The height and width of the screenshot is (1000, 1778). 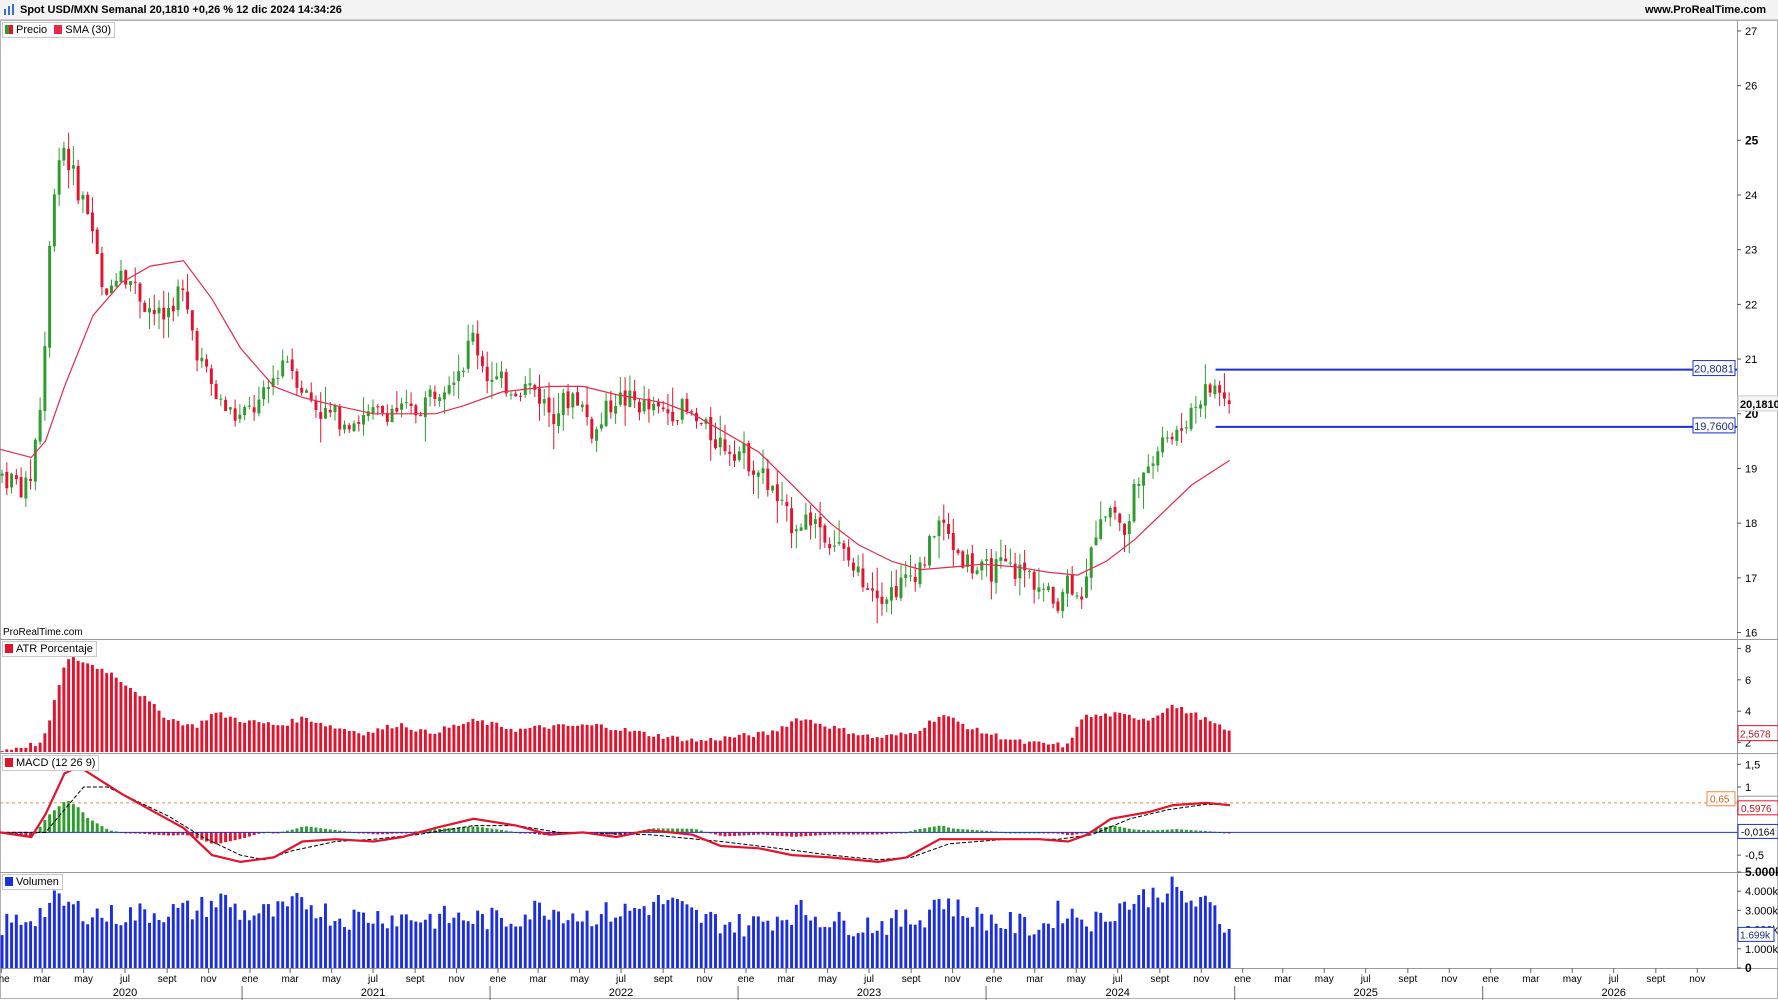 I want to click on atr-tick-label: 4, so click(x=1748, y=712).